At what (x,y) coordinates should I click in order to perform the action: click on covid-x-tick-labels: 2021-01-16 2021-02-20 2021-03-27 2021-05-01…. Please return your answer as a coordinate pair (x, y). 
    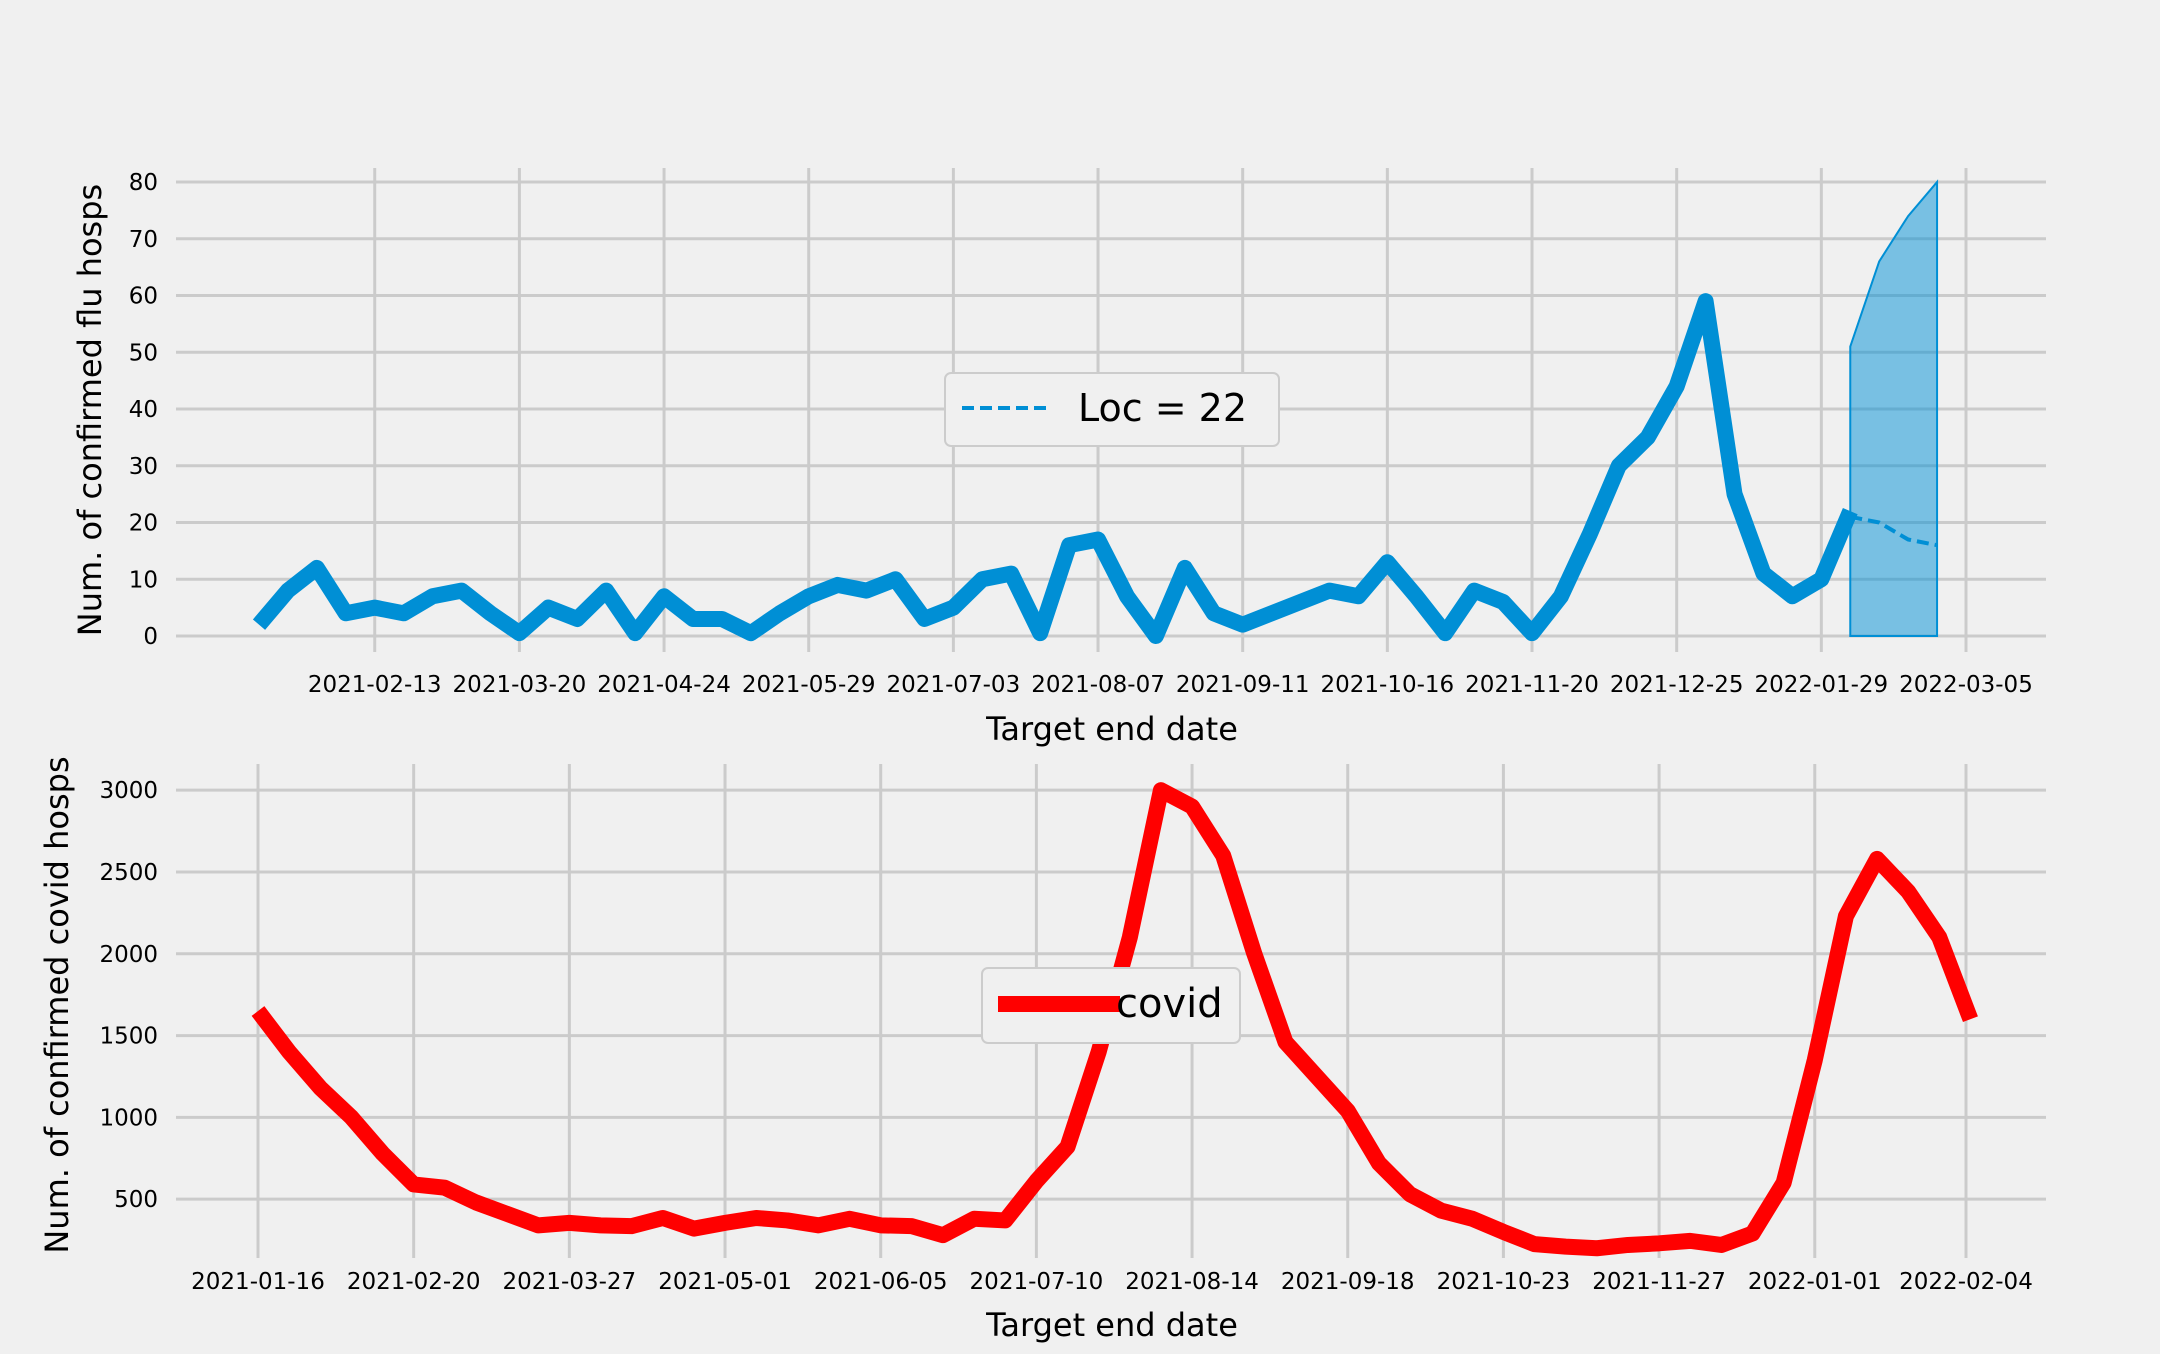
    Looking at the image, I should click on (1112, 1282).